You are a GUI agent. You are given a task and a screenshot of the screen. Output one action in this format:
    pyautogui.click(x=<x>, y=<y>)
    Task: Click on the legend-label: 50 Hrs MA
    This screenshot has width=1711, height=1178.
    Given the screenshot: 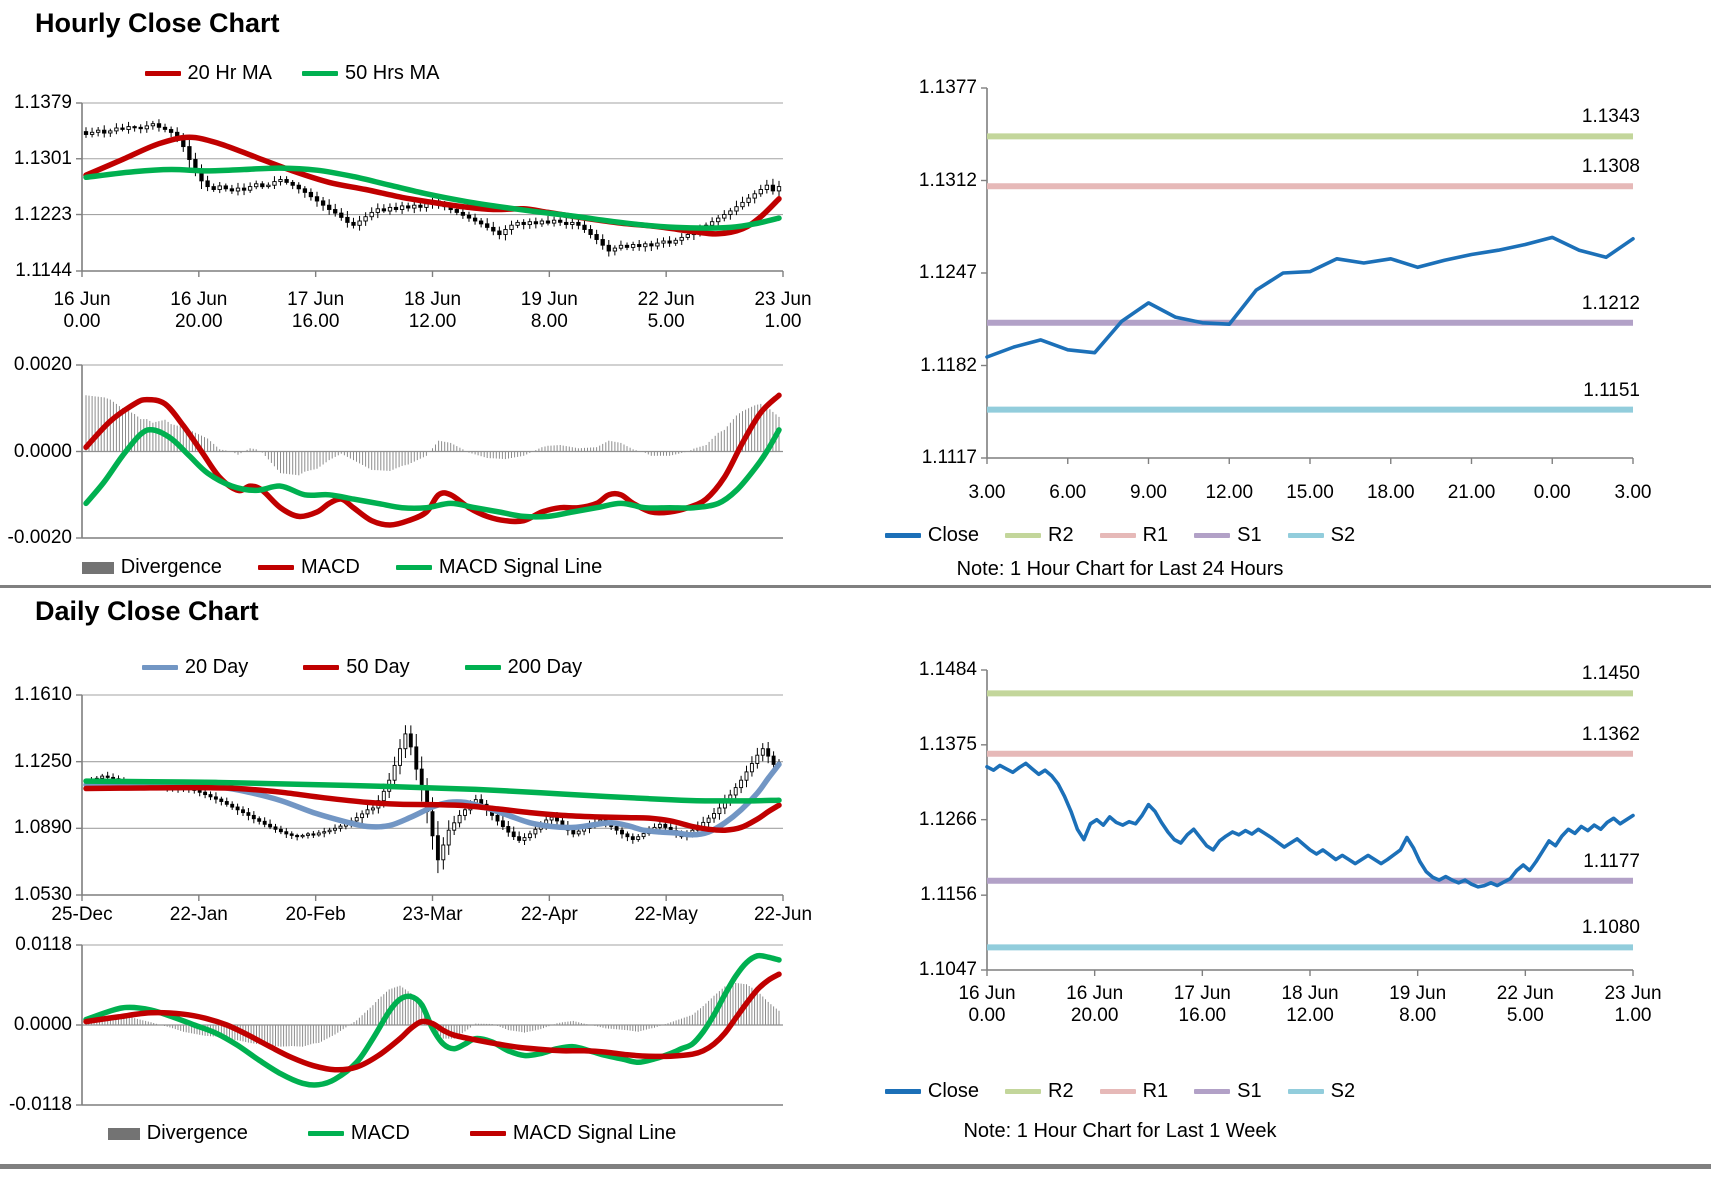 What is the action you would take?
    pyautogui.click(x=392, y=73)
    